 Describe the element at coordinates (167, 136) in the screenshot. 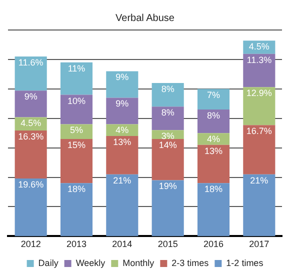

I see `data-label: 3%` at that location.